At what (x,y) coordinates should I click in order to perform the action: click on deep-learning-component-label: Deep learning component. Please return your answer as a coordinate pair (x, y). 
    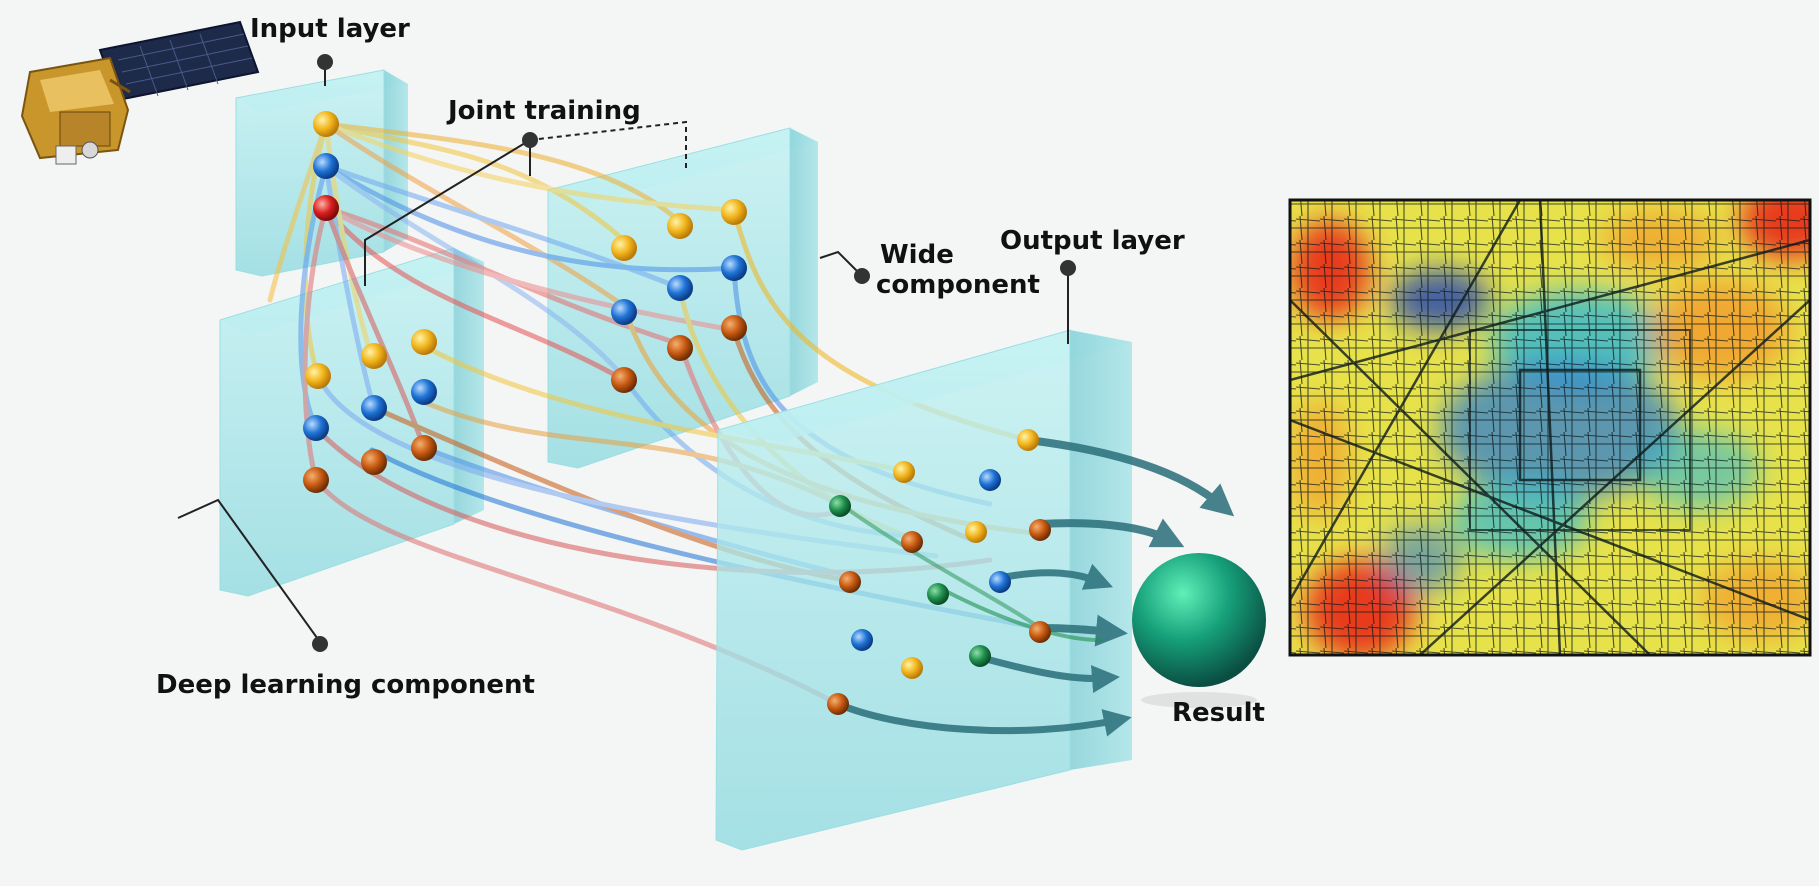
    Looking at the image, I should click on (345, 685).